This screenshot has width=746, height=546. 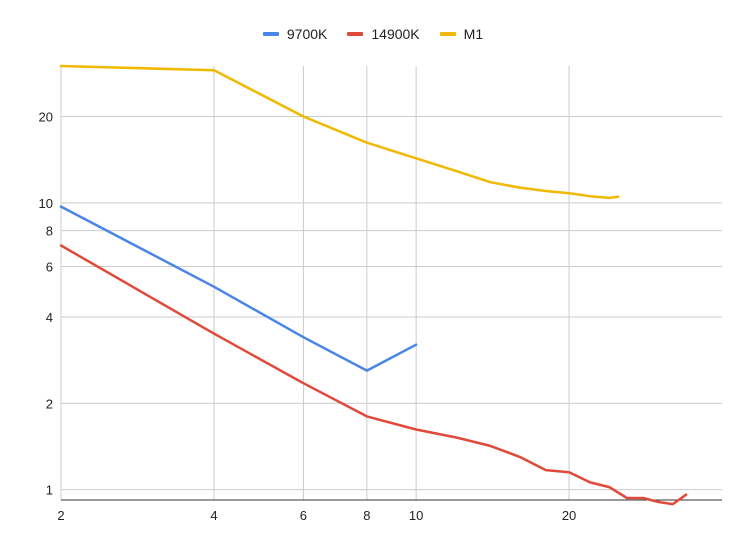 I want to click on legend-label-m1: M1, so click(x=473, y=34).